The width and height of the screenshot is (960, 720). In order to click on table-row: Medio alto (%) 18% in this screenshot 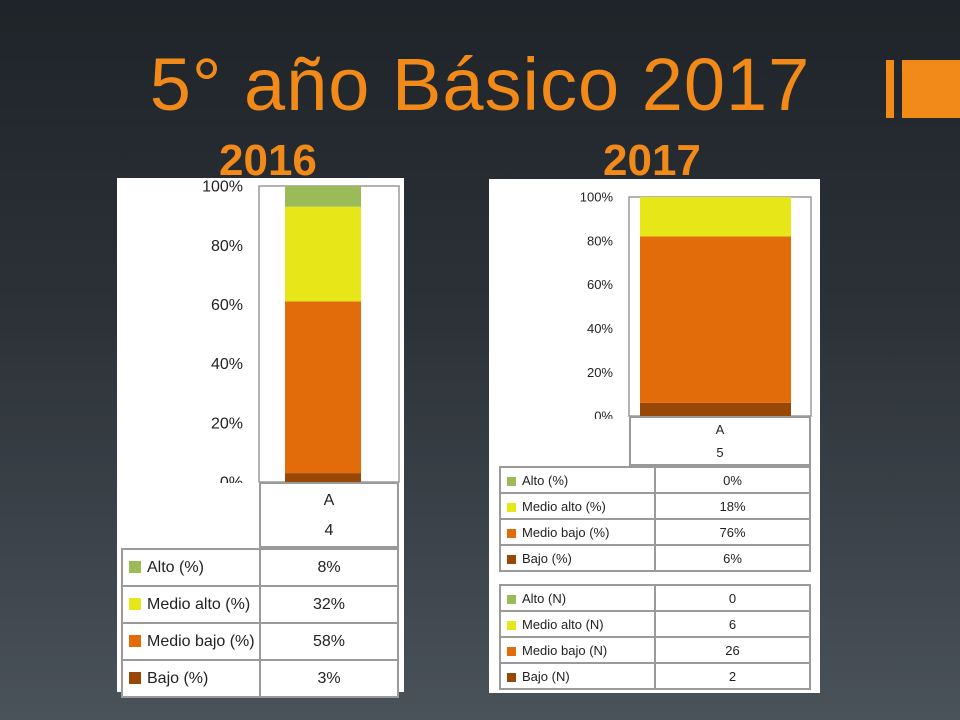, I will do `click(655, 506)`.